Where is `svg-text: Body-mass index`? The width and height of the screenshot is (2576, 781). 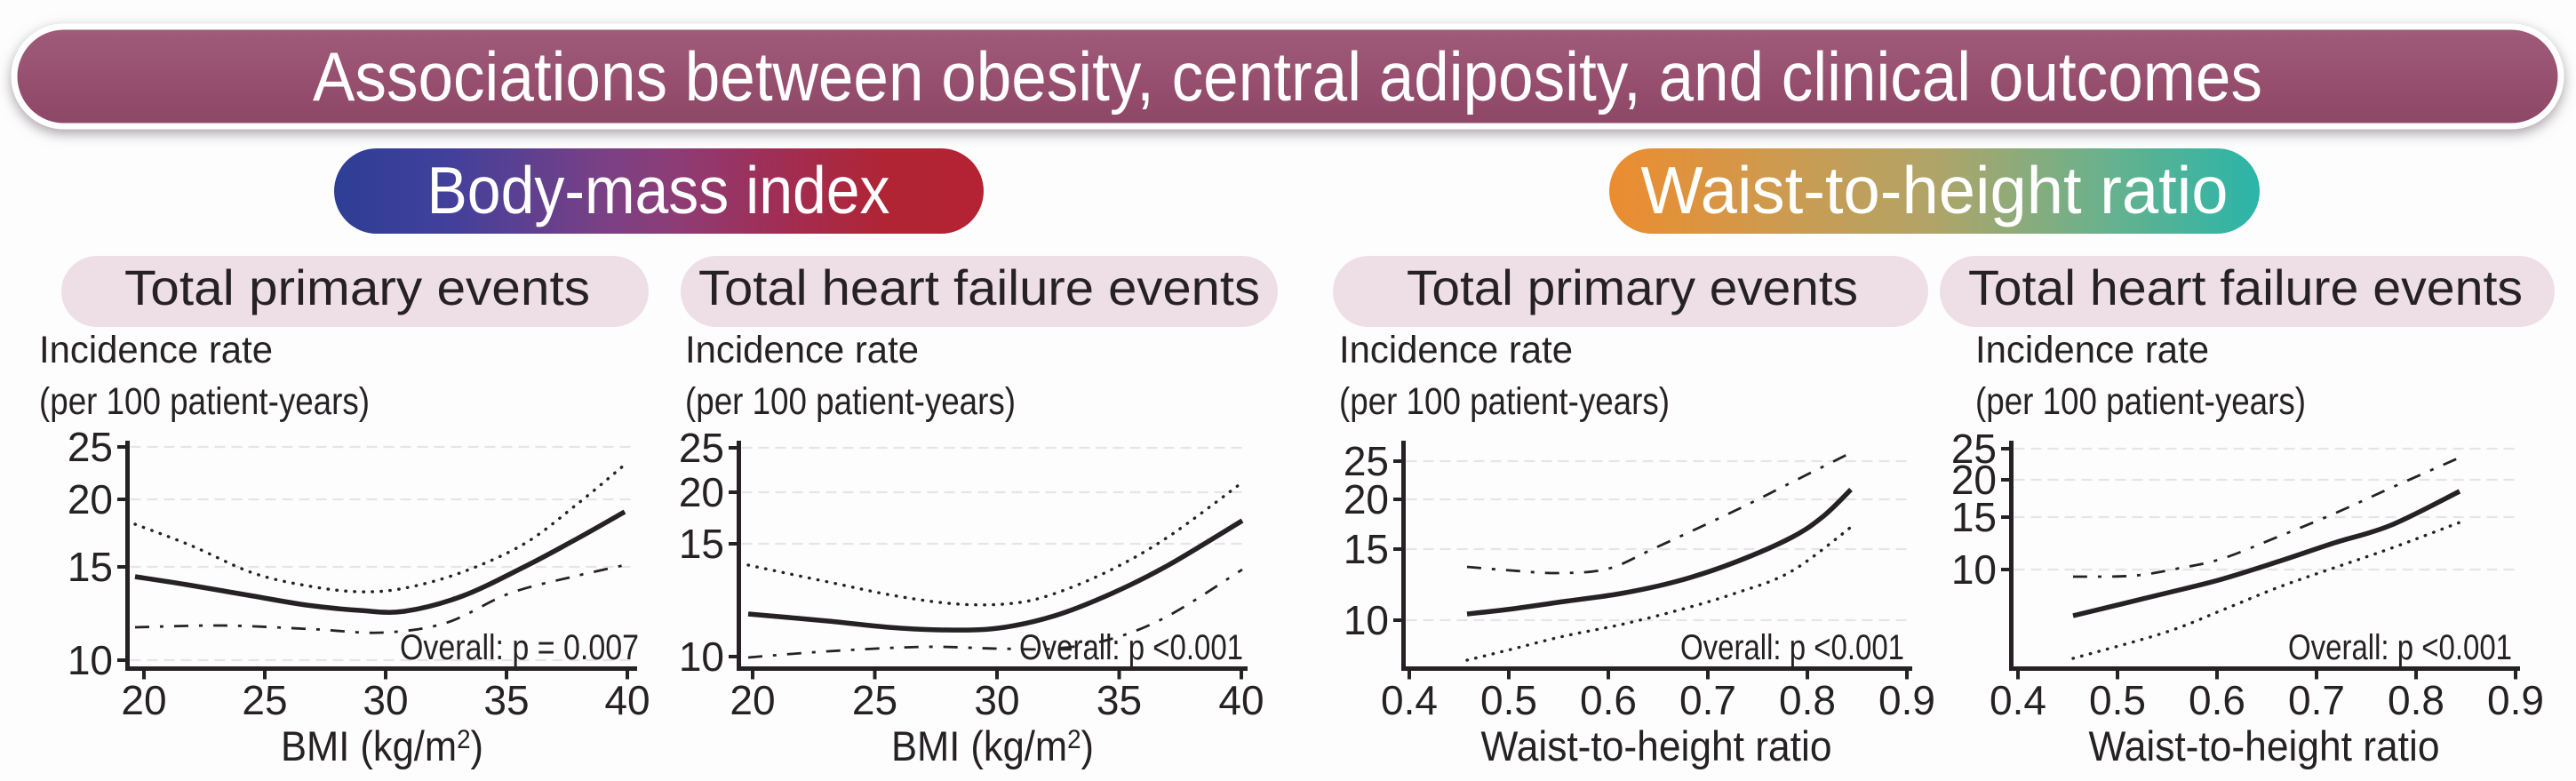
svg-text: Body-mass index is located at coordinates (658, 190).